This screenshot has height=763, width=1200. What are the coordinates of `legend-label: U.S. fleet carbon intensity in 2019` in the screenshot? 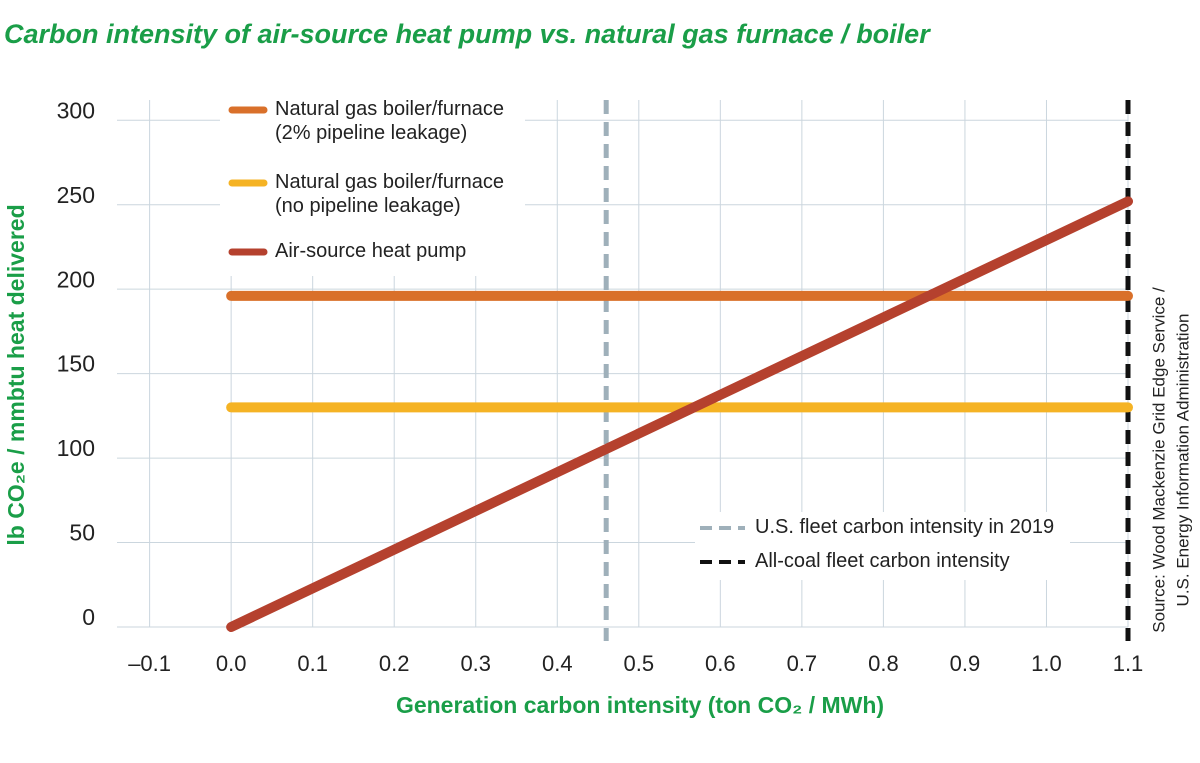 It's located at (905, 527).